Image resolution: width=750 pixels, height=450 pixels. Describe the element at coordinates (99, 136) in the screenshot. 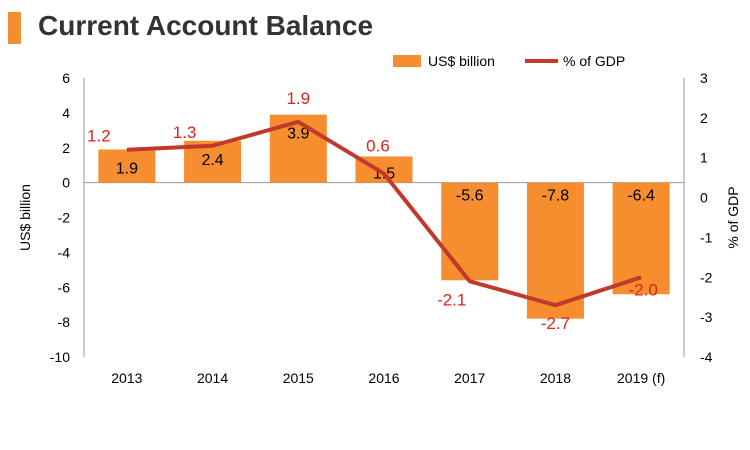

I see `line-value-label: 1.2` at that location.